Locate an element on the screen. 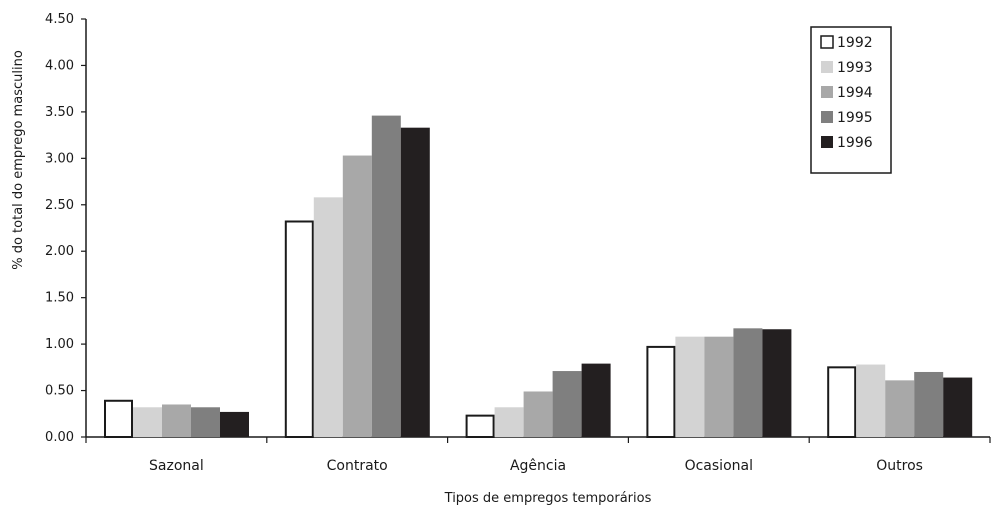 The width and height of the screenshot is (991, 508). bar-1996-contrato is located at coordinates (415, 282).